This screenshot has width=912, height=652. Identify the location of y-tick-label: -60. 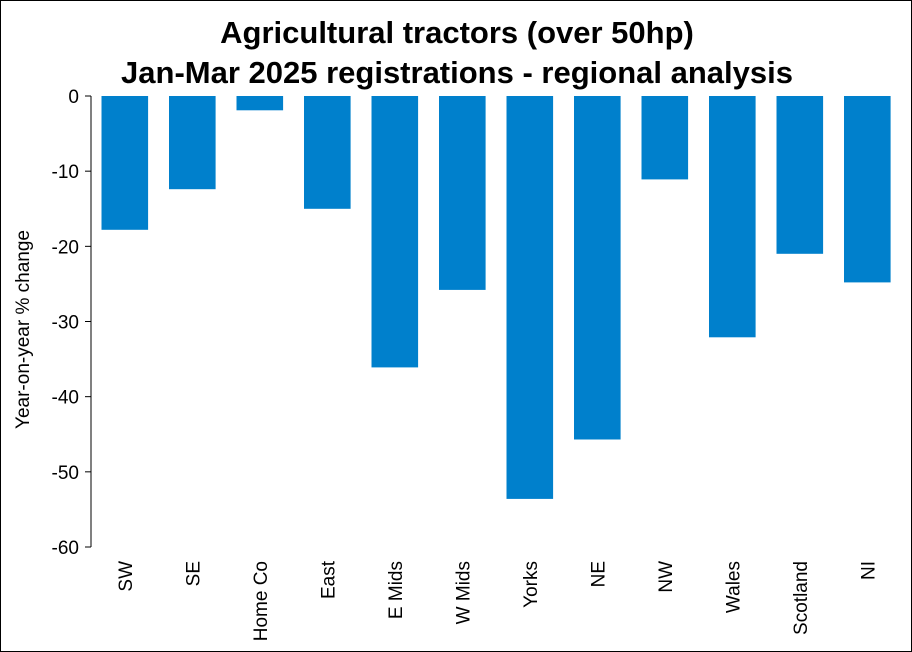
(65, 548).